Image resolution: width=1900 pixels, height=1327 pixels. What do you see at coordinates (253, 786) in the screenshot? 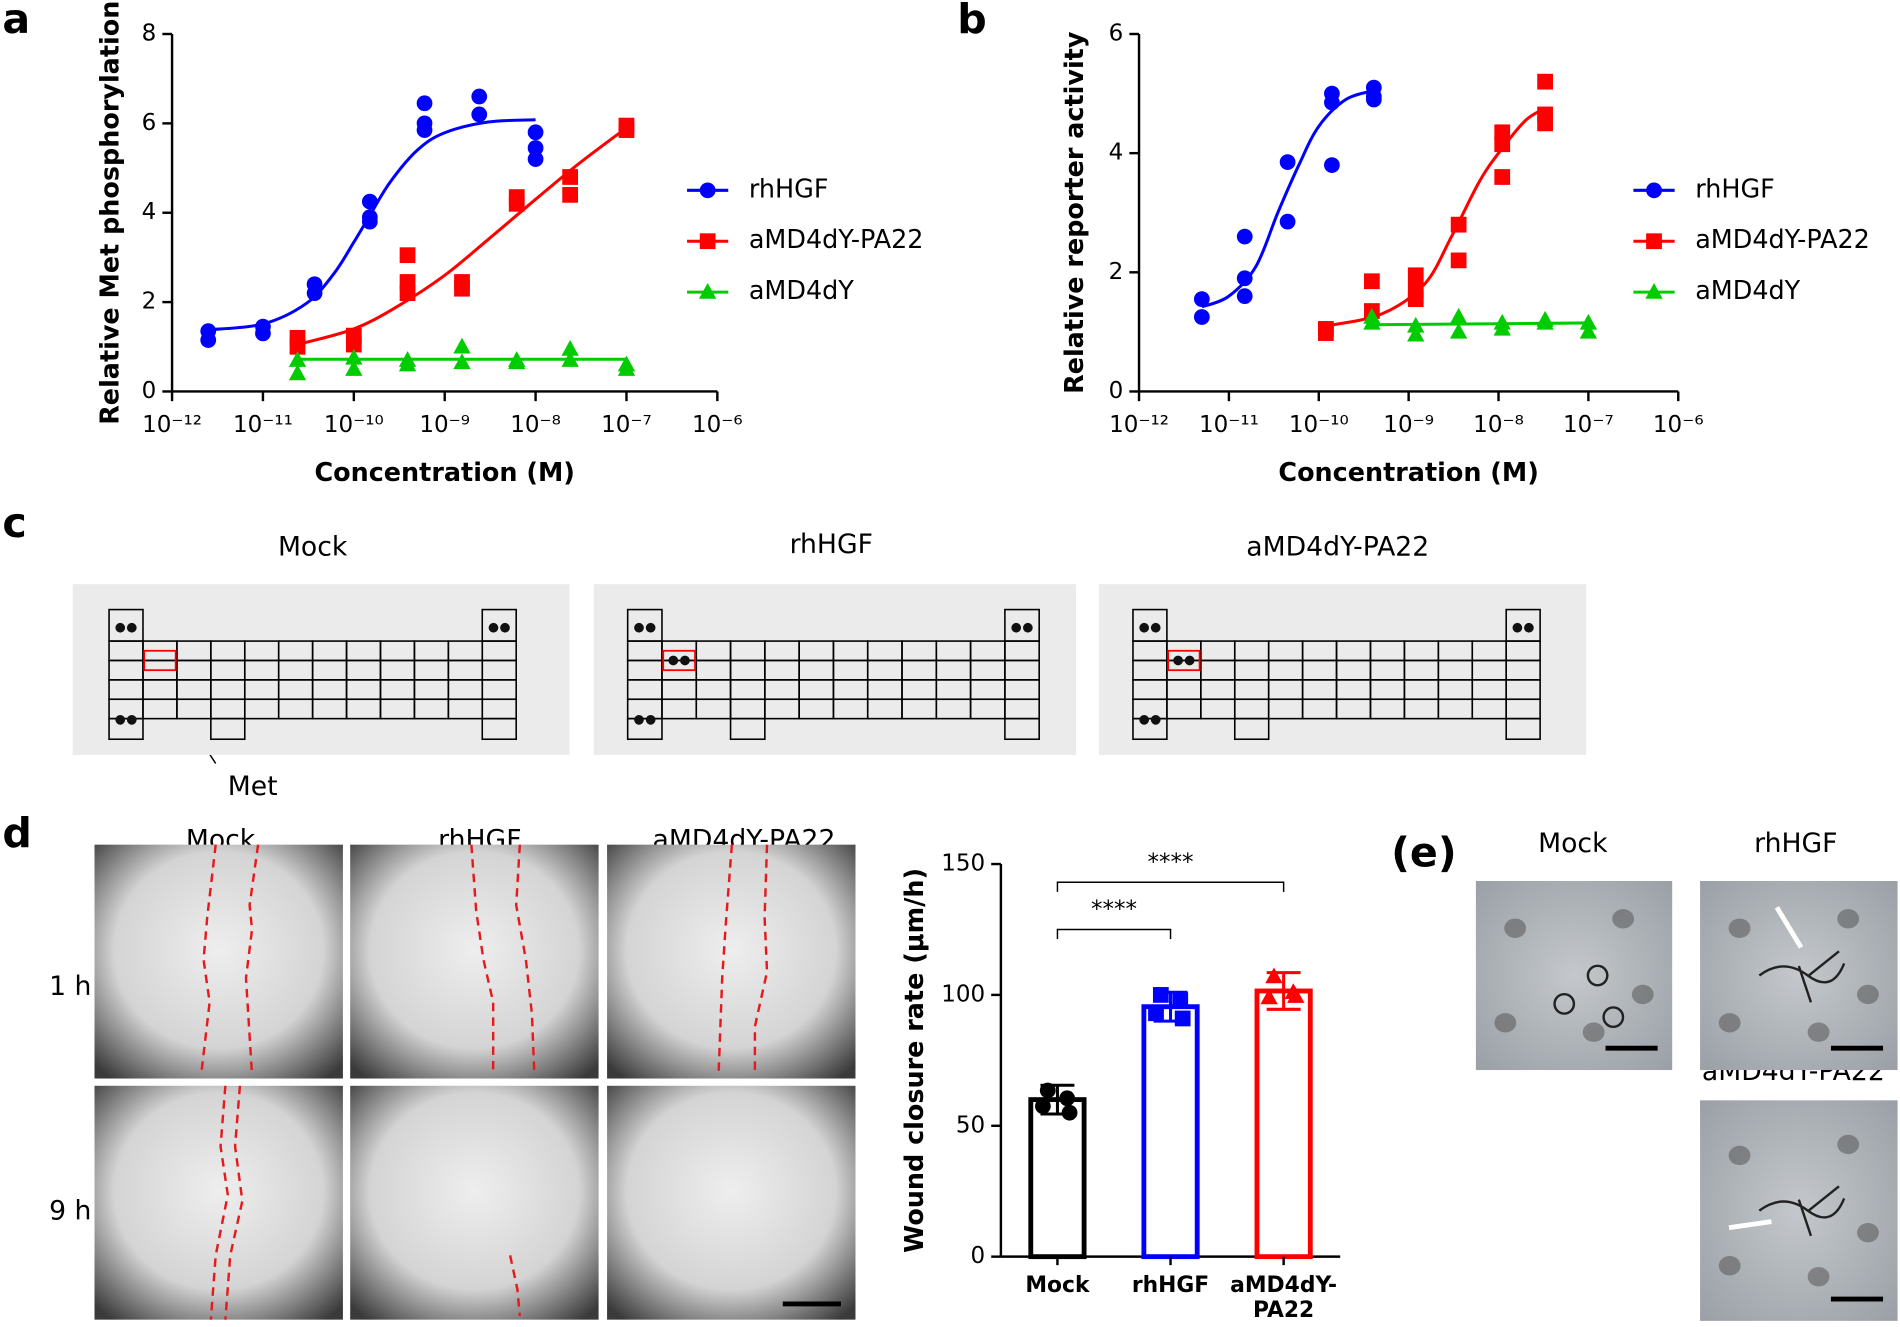
I see `callout-label: Met` at bounding box center [253, 786].